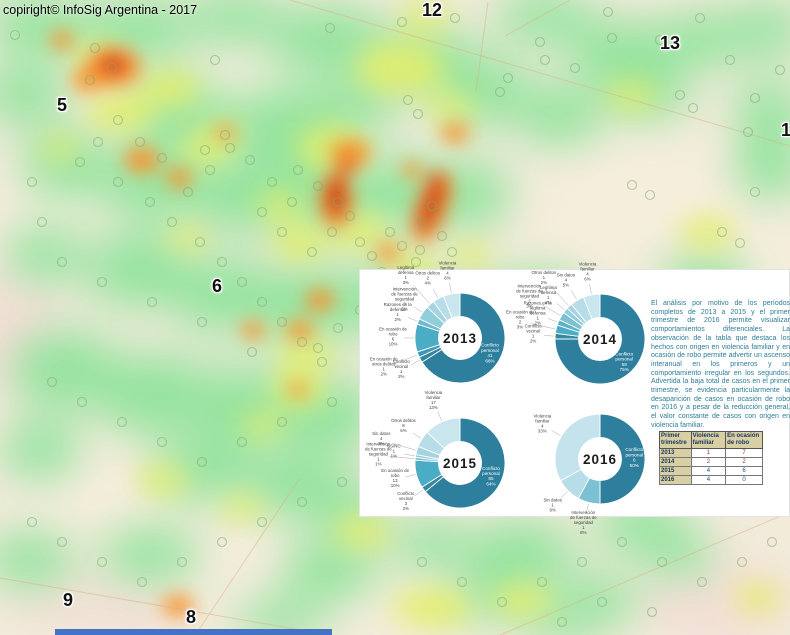 This screenshot has width=790, height=635. What do you see at coordinates (548, 295) in the screenshot?
I see `slice-label: Legítima defensa 1 2%` at bounding box center [548, 295].